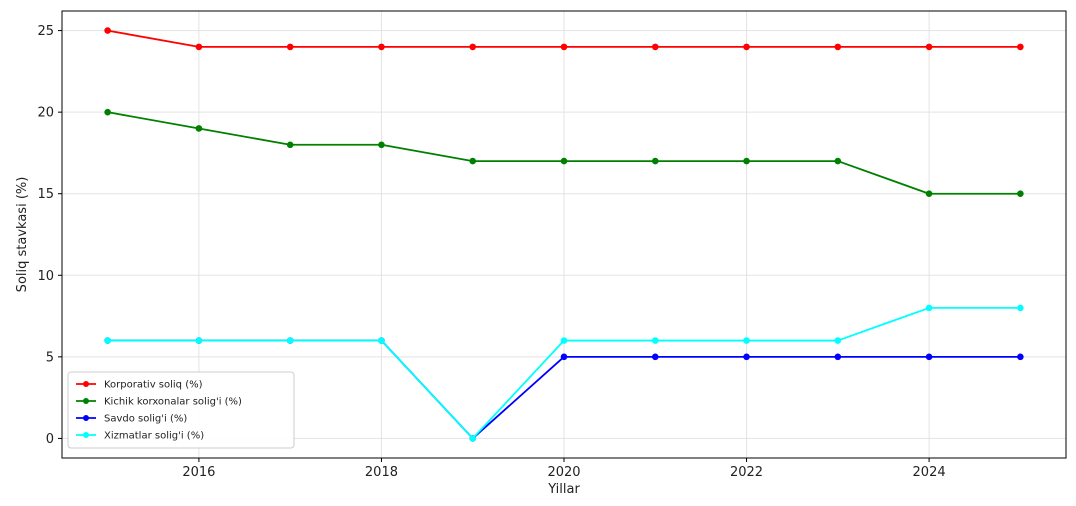 The width and height of the screenshot is (1076, 506). What do you see at coordinates (50, 439) in the screenshot?
I see `y-tick-label: 0` at bounding box center [50, 439].